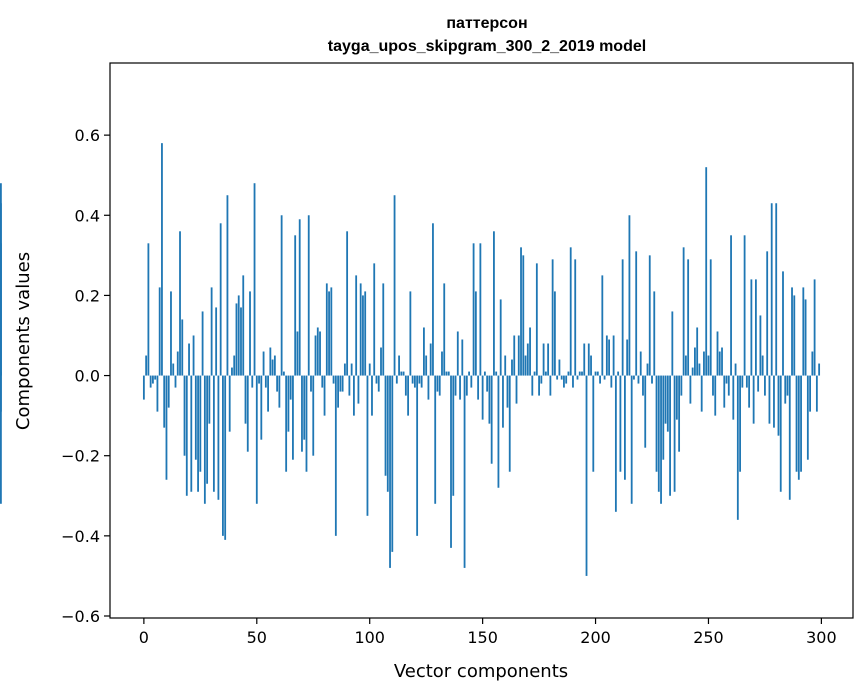 This screenshot has height=696, width=867. I want to click on x-axis-ticks: 0 50 100 150 200 250 300, so click(488, 632).